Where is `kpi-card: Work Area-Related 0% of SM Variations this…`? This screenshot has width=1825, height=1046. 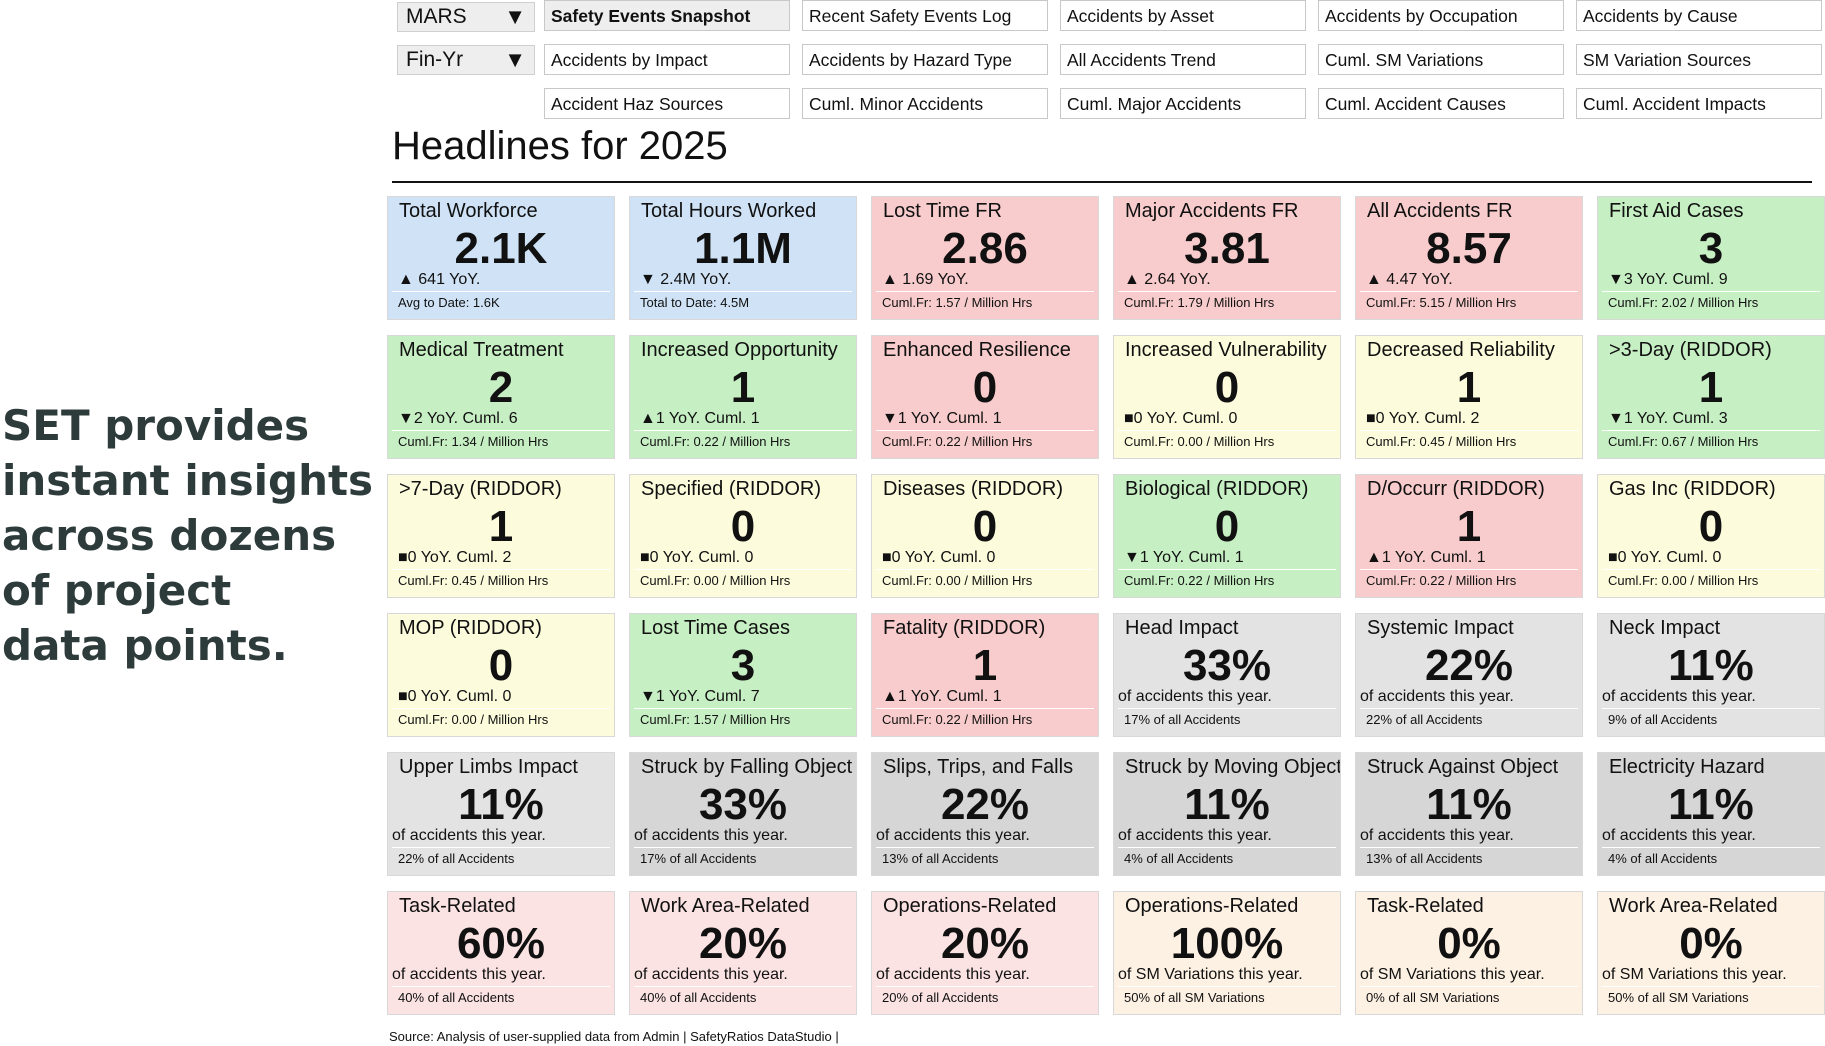
kpi-card: Work Area-Related 0% of SM Variations this… is located at coordinates (1711, 953).